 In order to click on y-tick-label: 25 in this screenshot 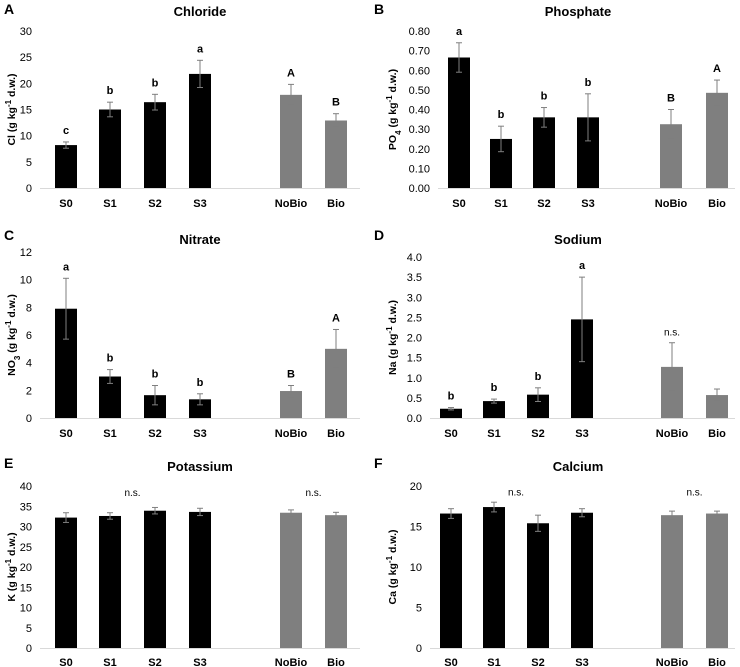, I will do `click(26, 548)`.